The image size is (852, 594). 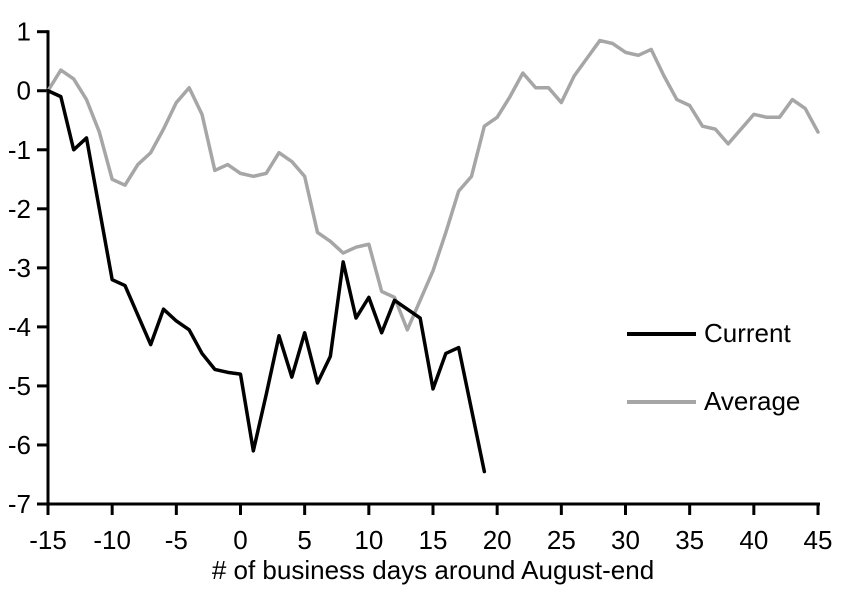 I want to click on y-tick-label: -3, so click(x=19, y=268).